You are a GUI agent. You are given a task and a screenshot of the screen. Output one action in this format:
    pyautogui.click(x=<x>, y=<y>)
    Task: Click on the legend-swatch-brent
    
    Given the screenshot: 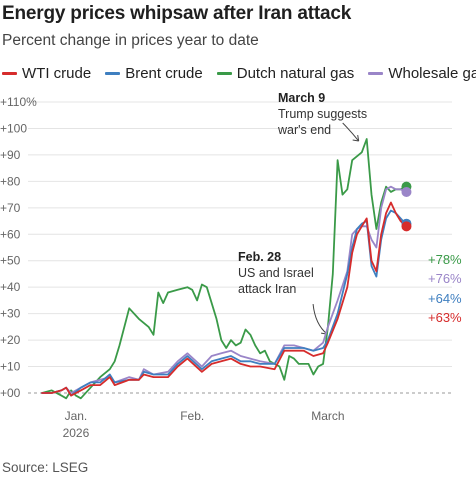 What is the action you would take?
    pyautogui.click(x=113, y=73)
    